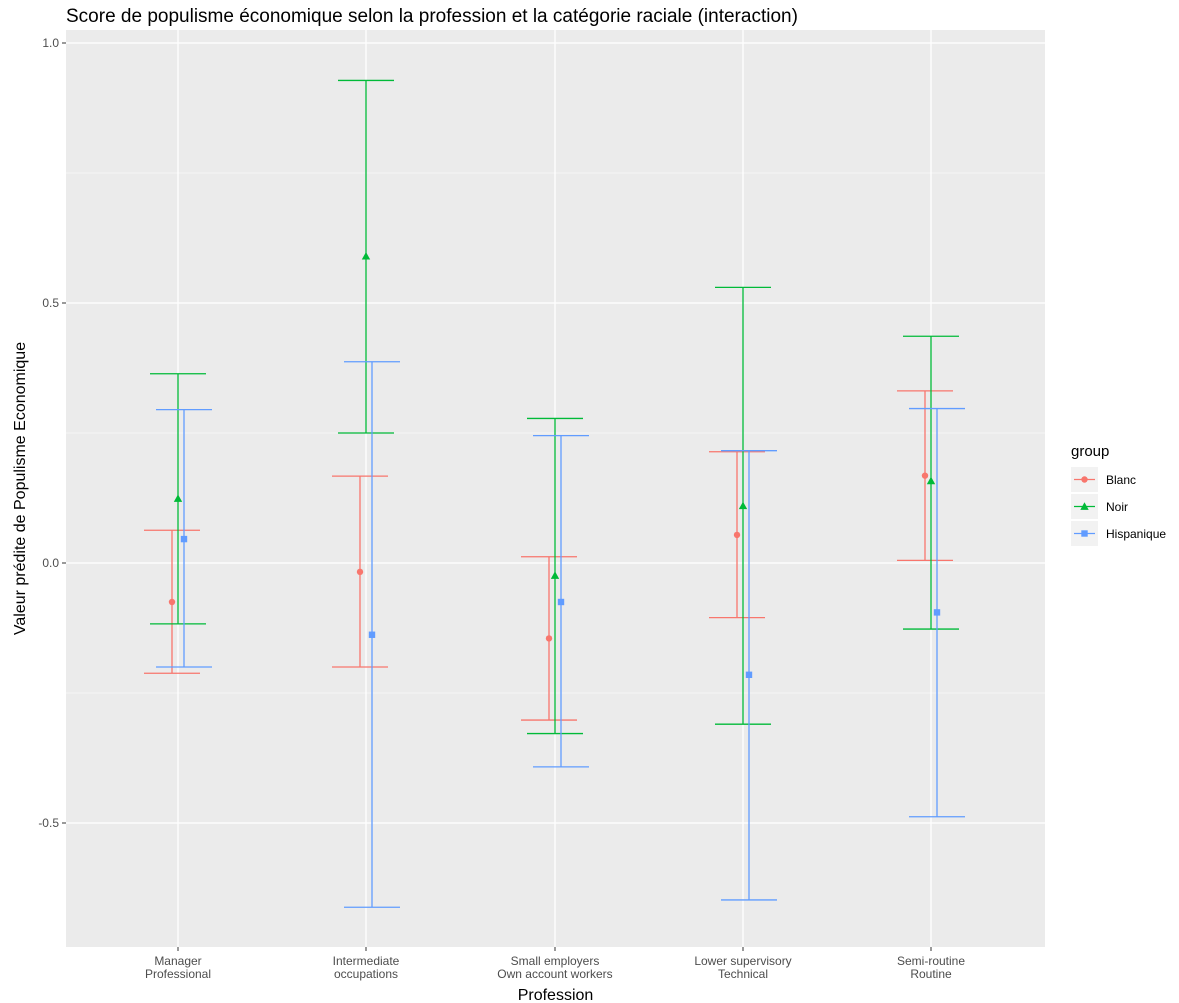 The width and height of the screenshot is (1179, 1003). Describe the element at coordinates (1084, 533) in the screenshot. I see `legend-key-marker-hispanique` at that location.